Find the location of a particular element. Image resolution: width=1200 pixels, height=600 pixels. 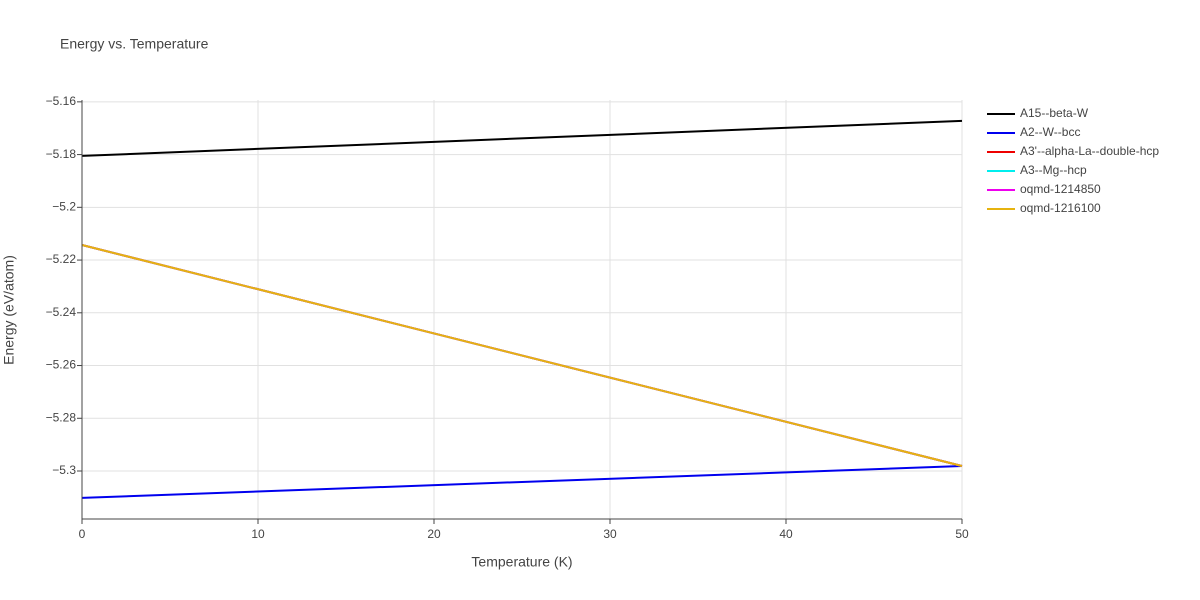

legend-label: oqmd-1214850 is located at coordinates (1060, 189).